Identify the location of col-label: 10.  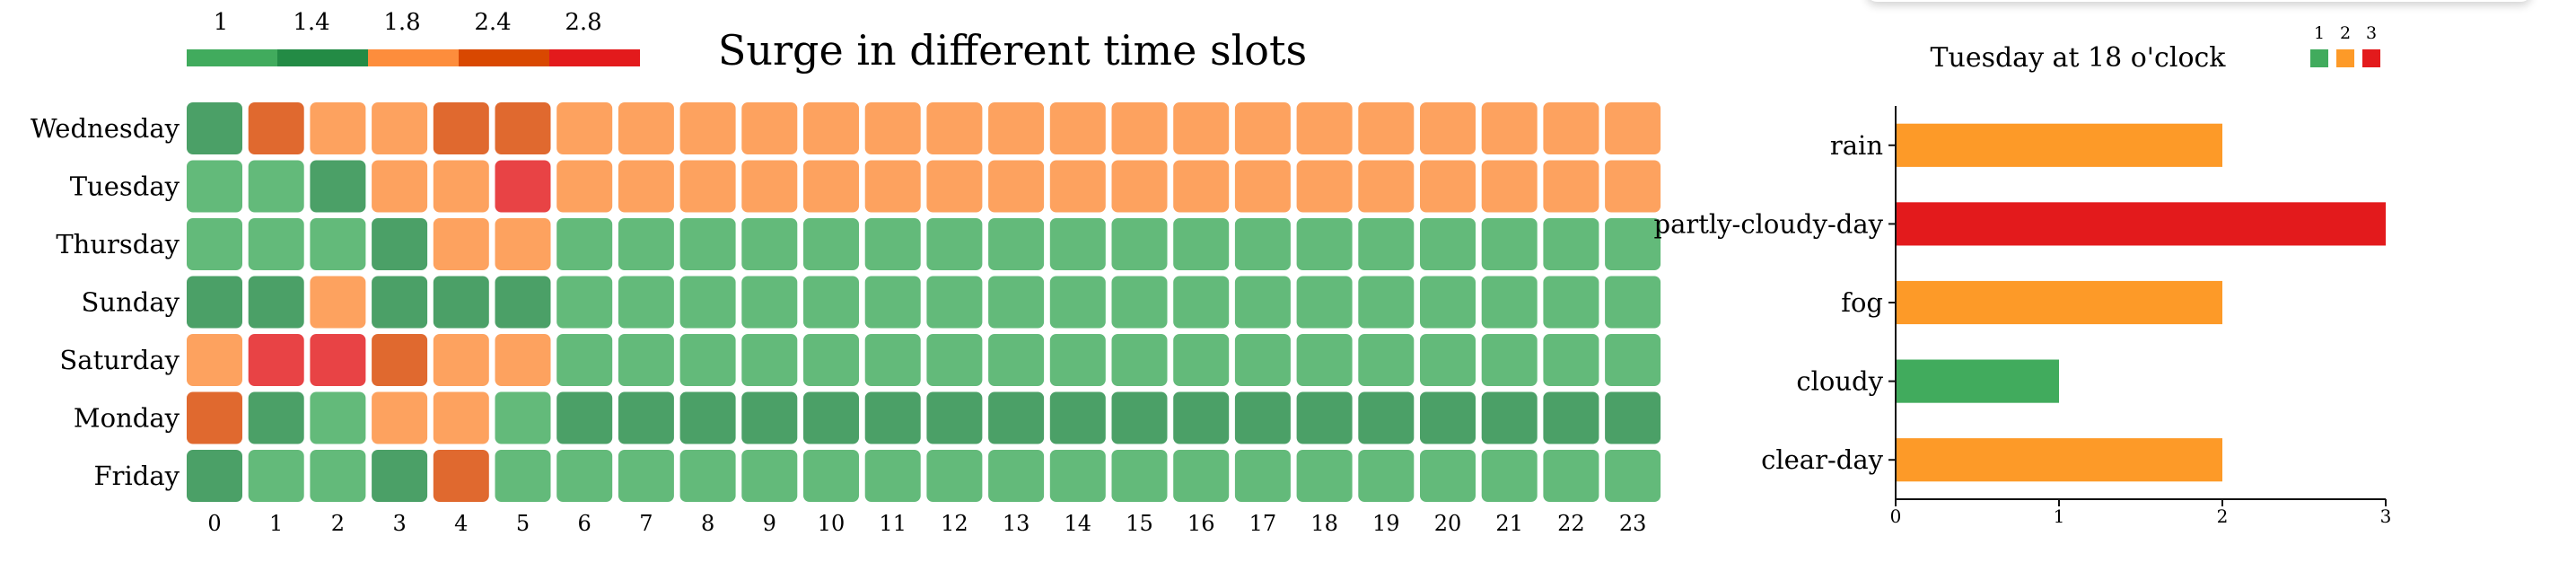
(832, 523).